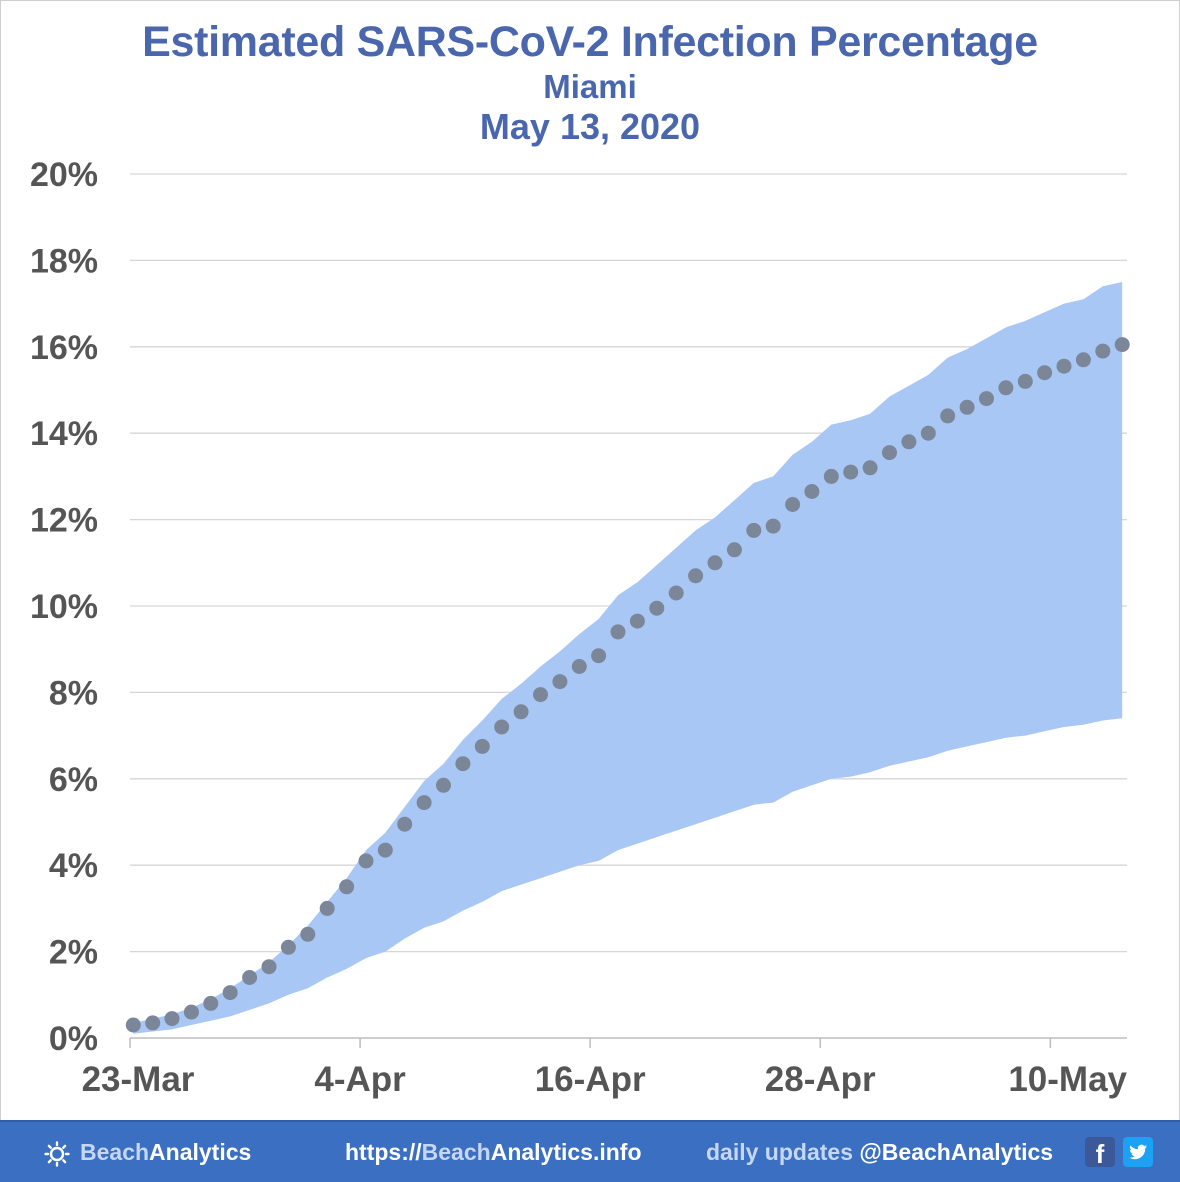 The image size is (1180, 1182). I want to click on sun-icon, so click(57, 1154).